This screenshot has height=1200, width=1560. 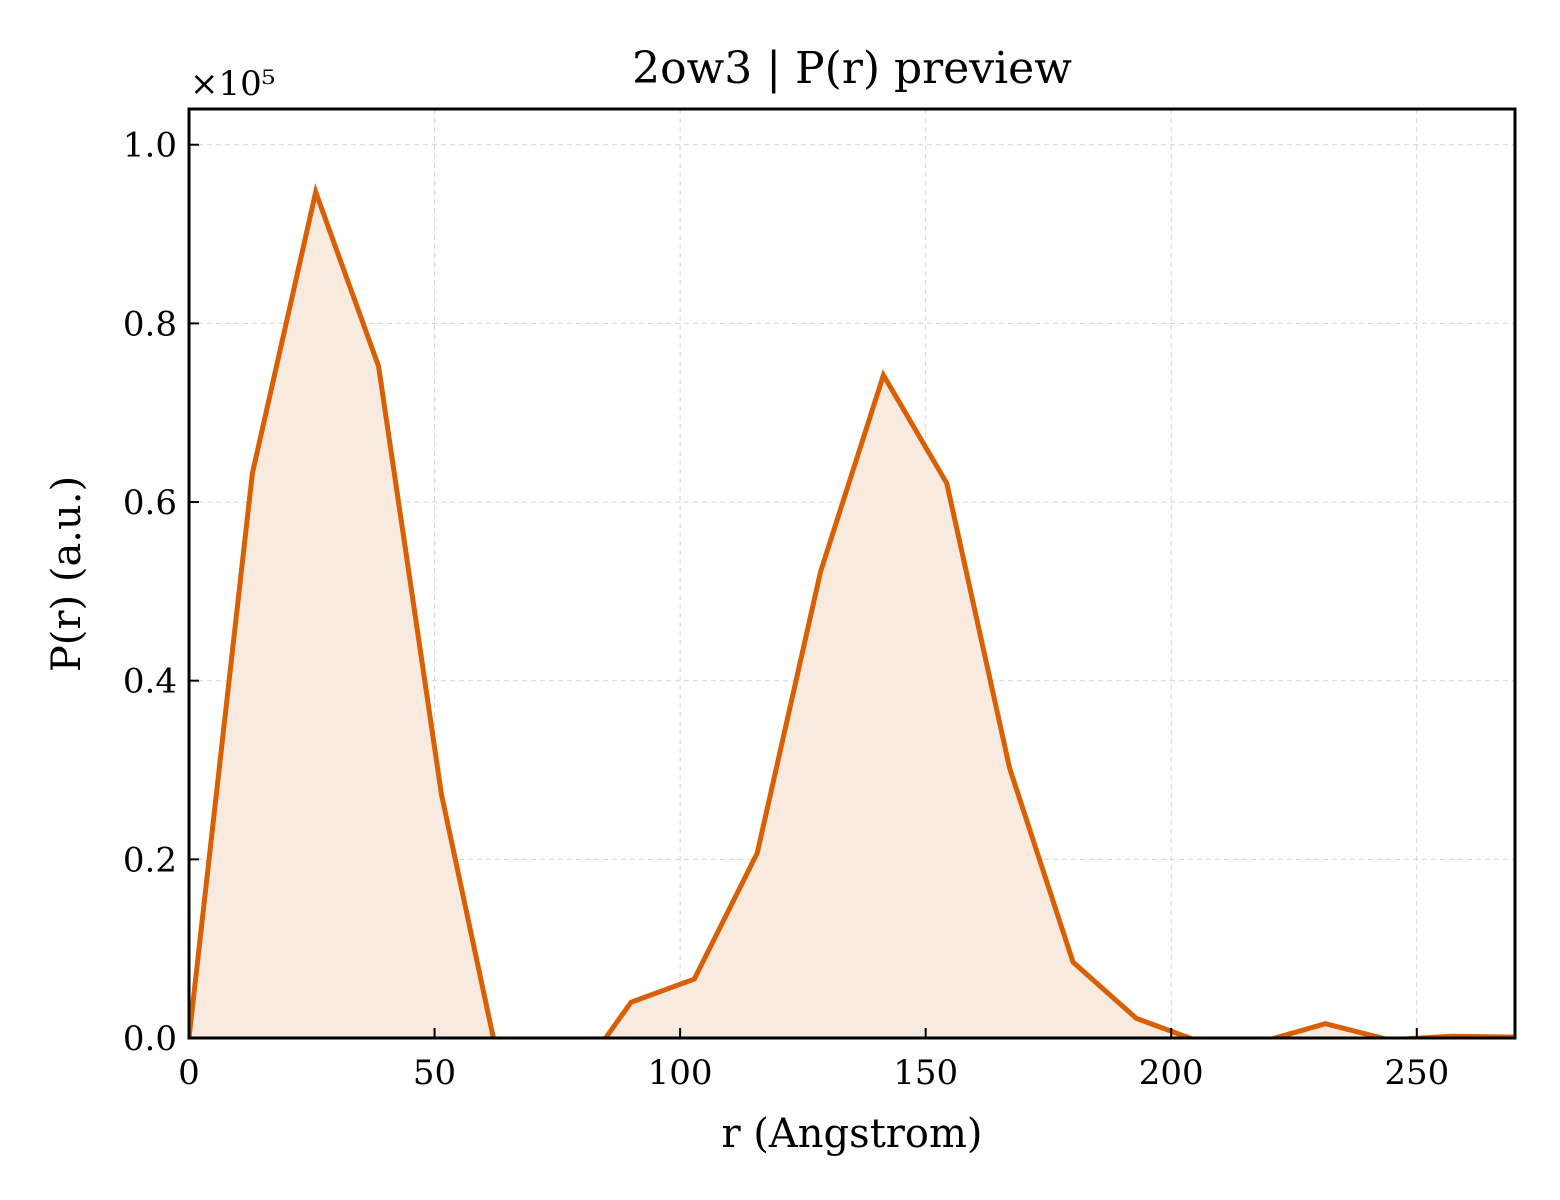 What do you see at coordinates (67, 574) in the screenshot?
I see `y-axis-label: P(r) (a.u.)` at bounding box center [67, 574].